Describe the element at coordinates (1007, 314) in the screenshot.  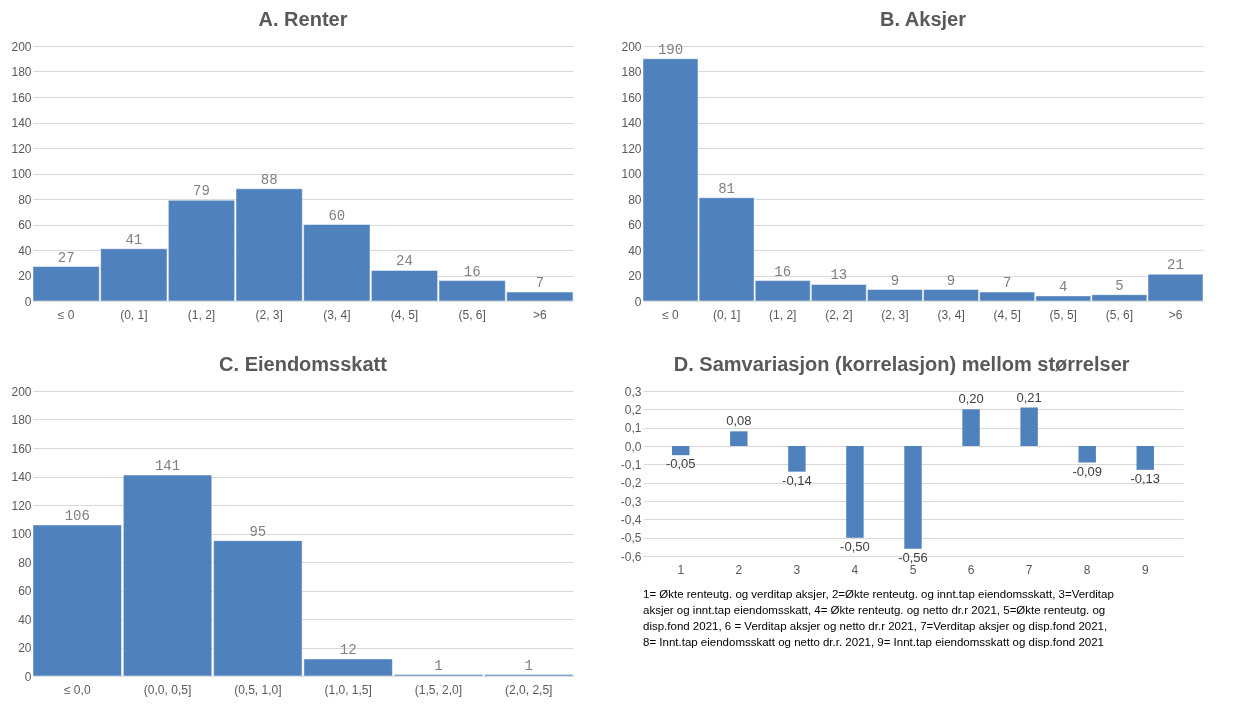
I see `x-tick-label: (4, 5]` at that location.